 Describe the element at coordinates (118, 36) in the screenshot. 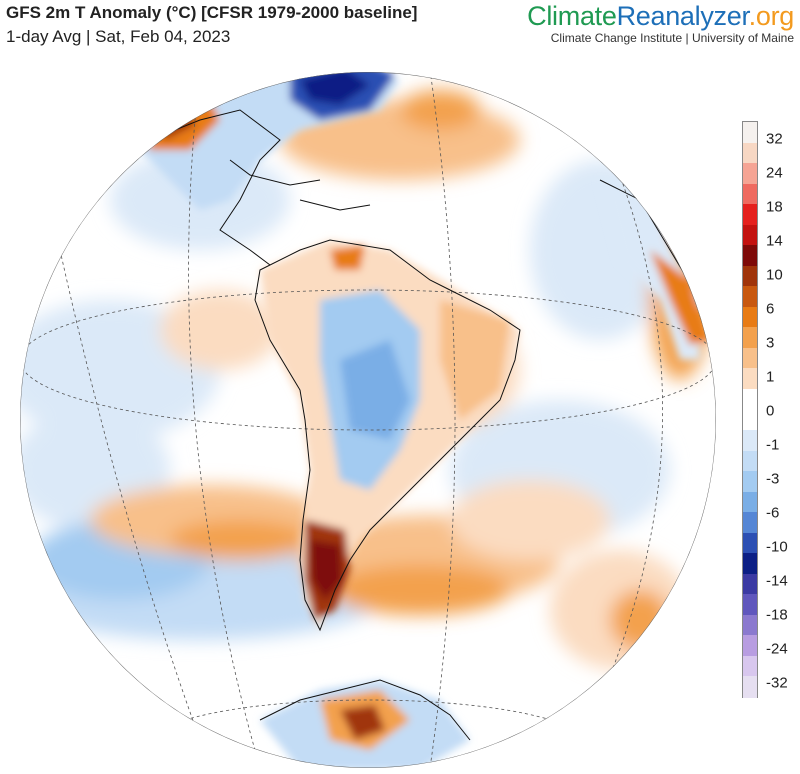

I see `page-subtitle: 1-day Avg | Sat, Feb 04, 2023` at that location.